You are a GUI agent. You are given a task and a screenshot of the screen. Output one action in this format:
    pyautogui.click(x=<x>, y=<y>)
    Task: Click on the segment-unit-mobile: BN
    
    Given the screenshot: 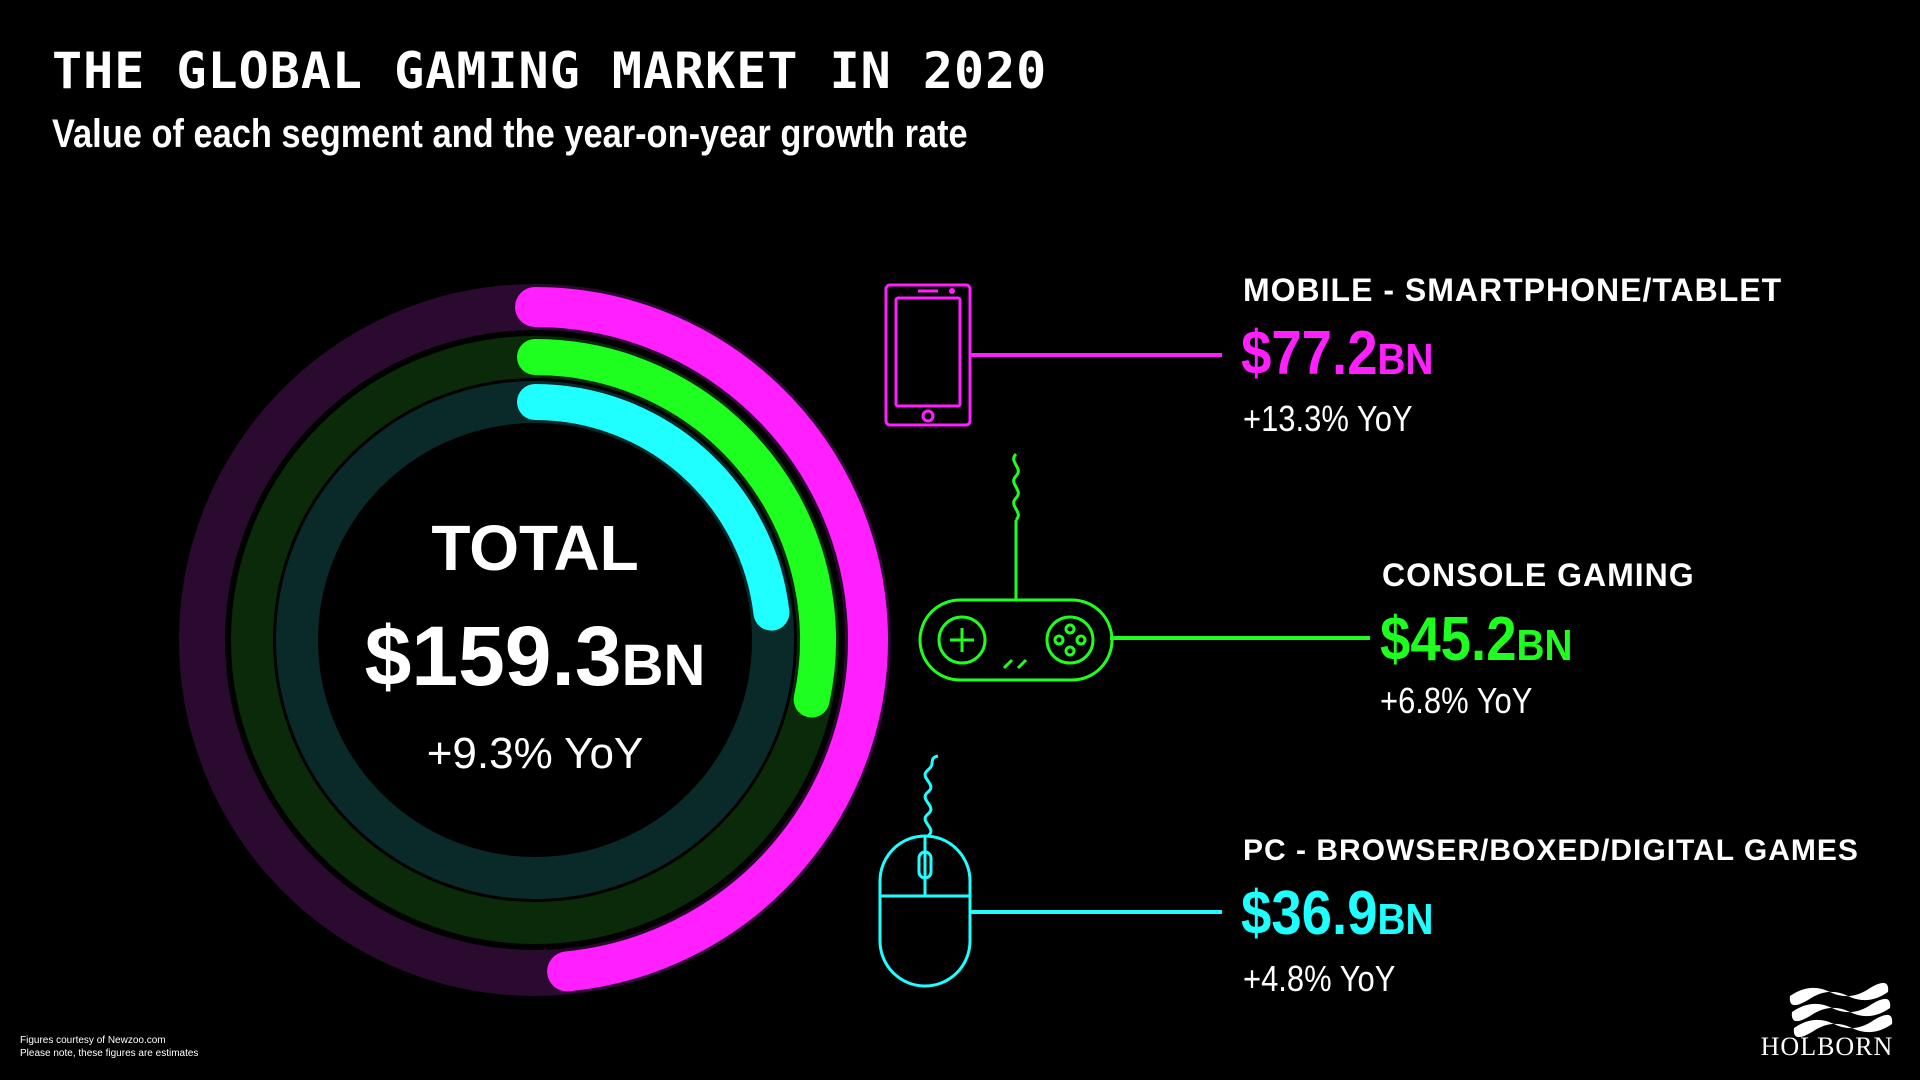 What is the action you would take?
    pyautogui.click(x=1405, y=359)
    